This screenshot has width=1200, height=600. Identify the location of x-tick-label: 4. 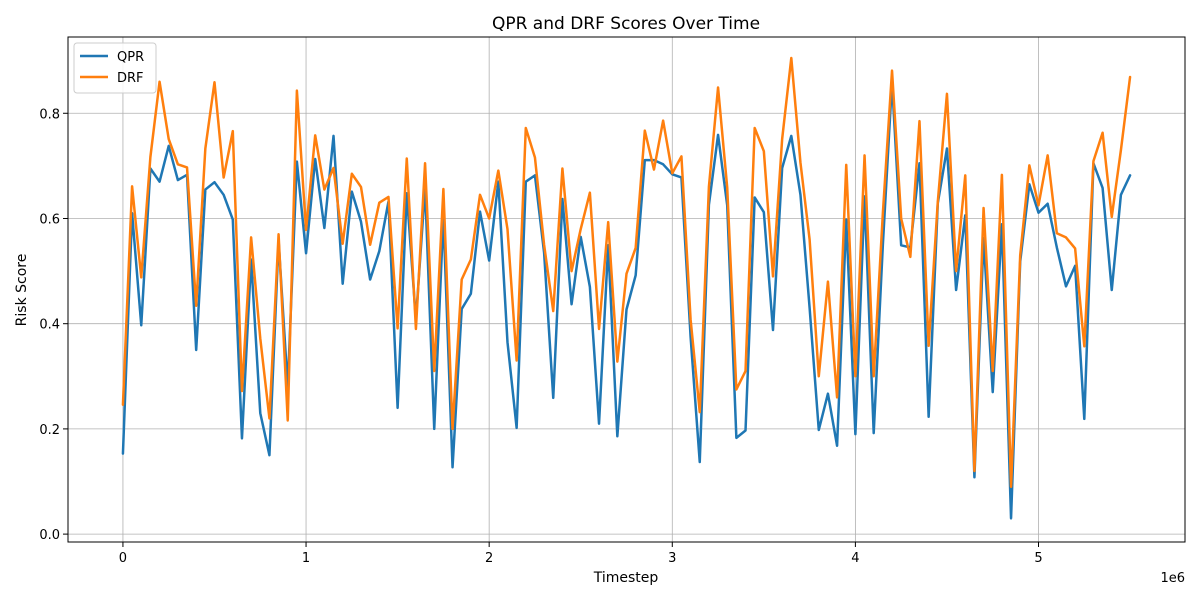
(855, 558).